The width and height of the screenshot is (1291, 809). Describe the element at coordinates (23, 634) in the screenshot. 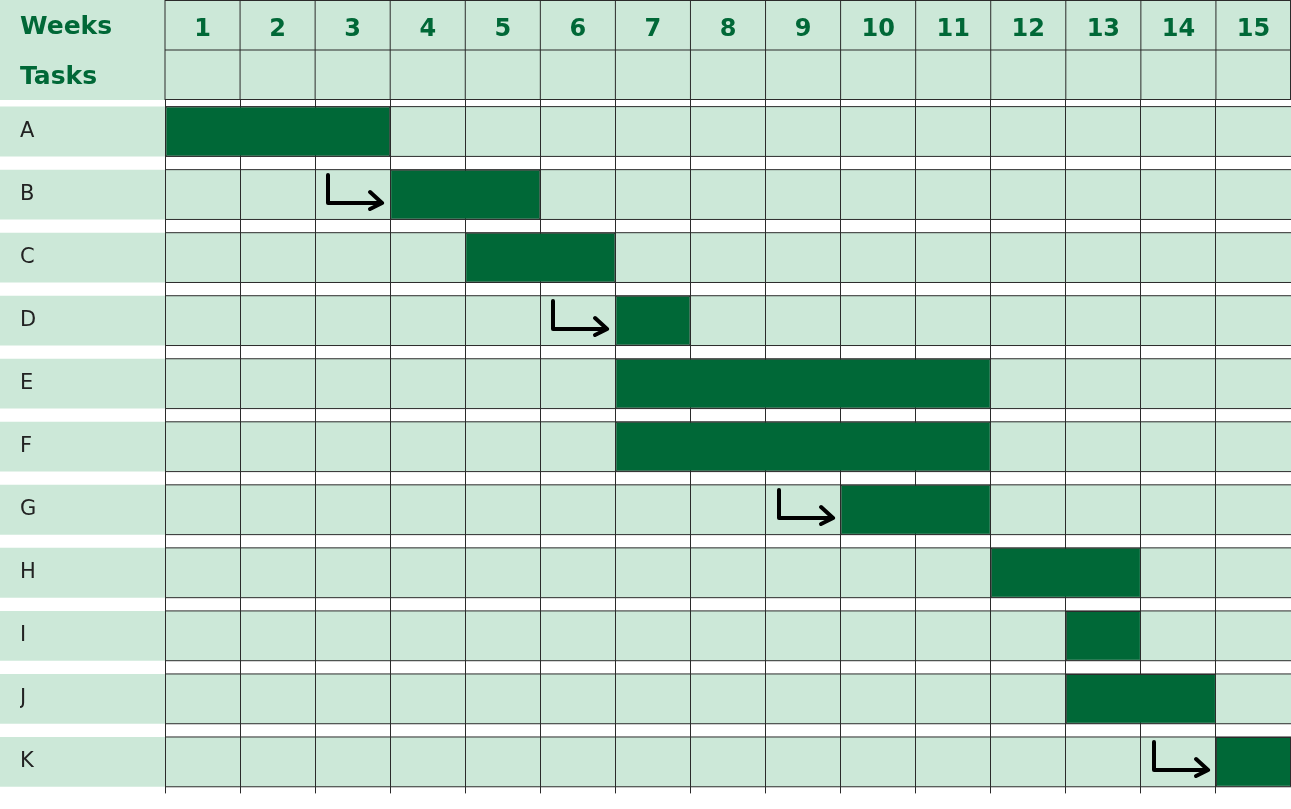

I see `y-tick-label: I` at that location.